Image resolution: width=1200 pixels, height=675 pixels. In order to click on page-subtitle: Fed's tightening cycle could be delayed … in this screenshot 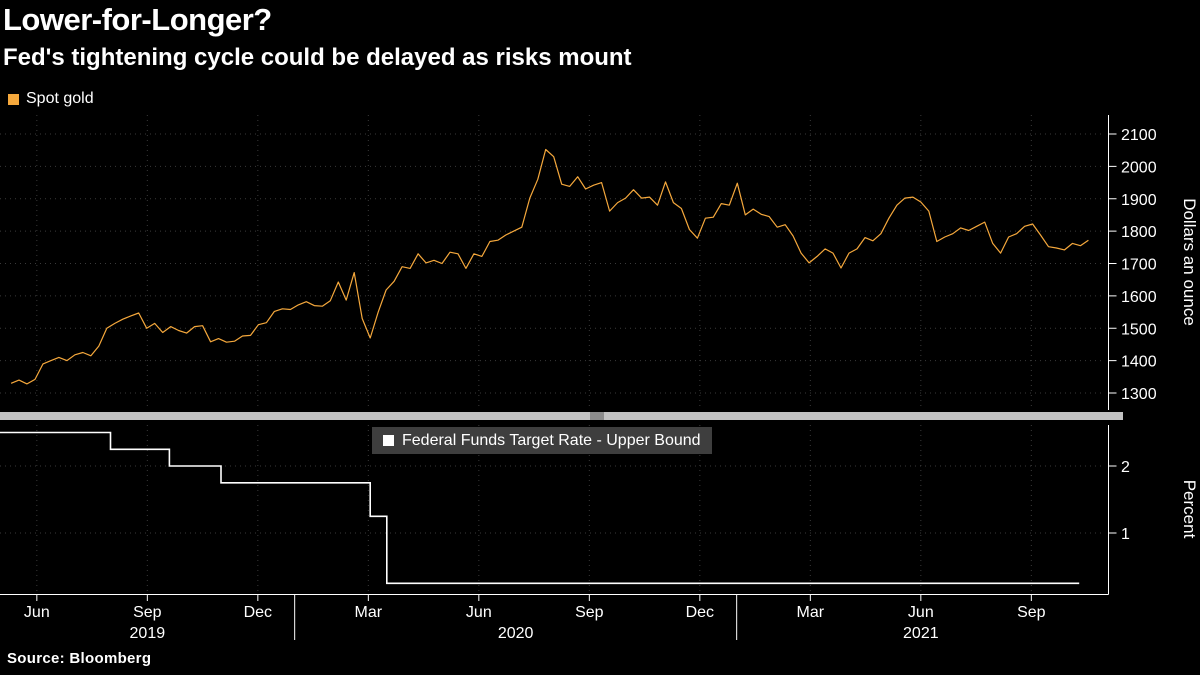, I will do `click(317, 57)`.